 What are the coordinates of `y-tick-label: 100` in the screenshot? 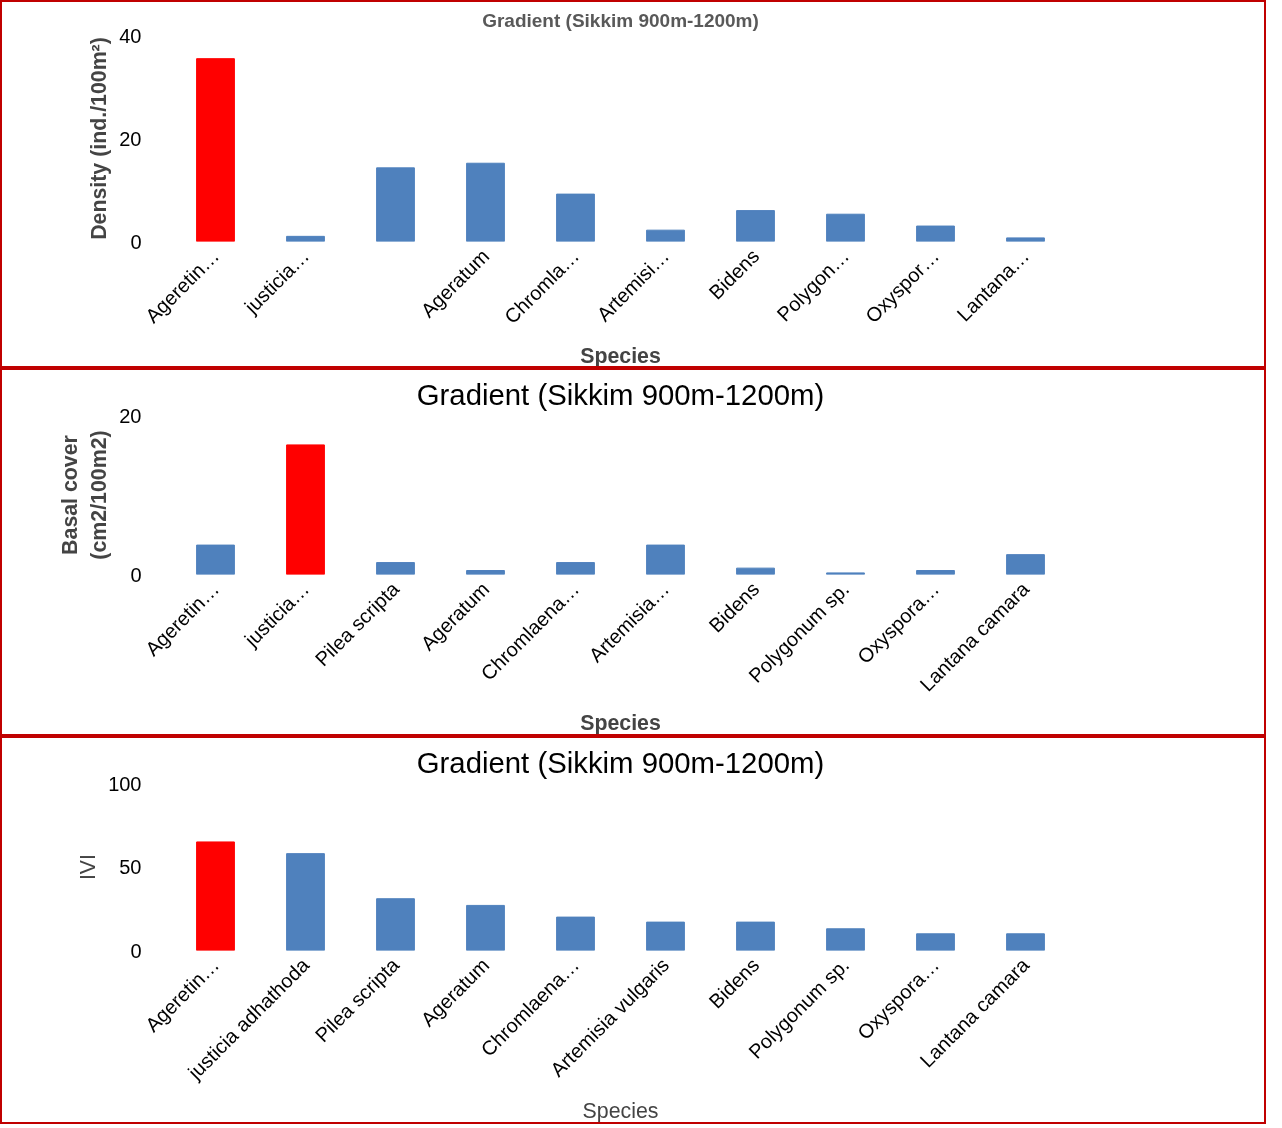 It's located at (125, 783).